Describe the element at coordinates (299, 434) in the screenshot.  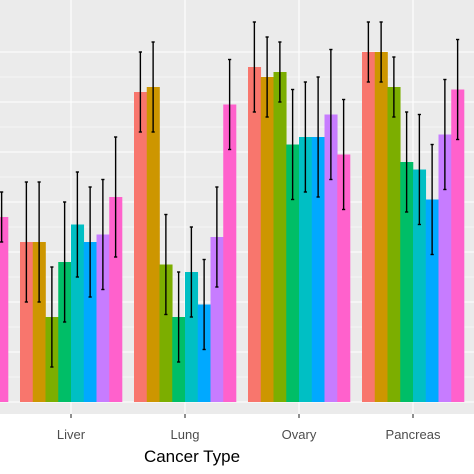
I see `x-tick-label: Ovary` at that location.